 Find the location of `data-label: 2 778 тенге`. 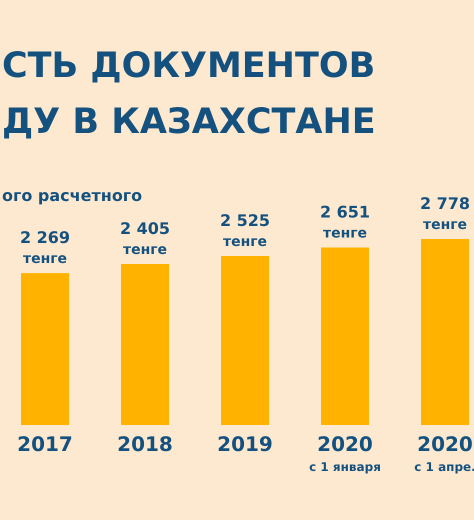

data-label: 2 778 тенге is located at coordinates (445, 213).